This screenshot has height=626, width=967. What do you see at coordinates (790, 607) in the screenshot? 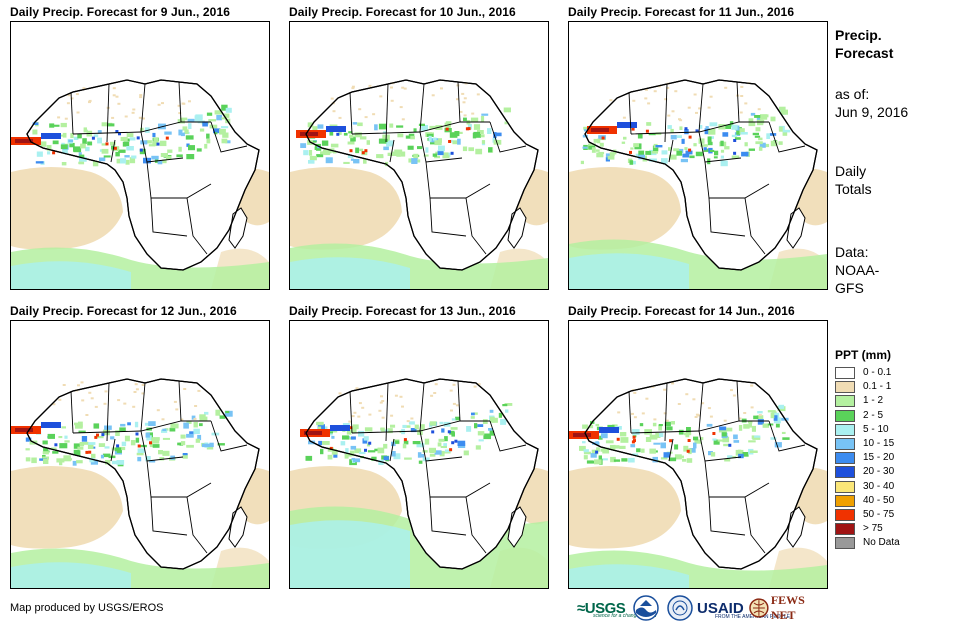
I see `fews-net-logo: FEWS NET` at bounding box center [790, 607].